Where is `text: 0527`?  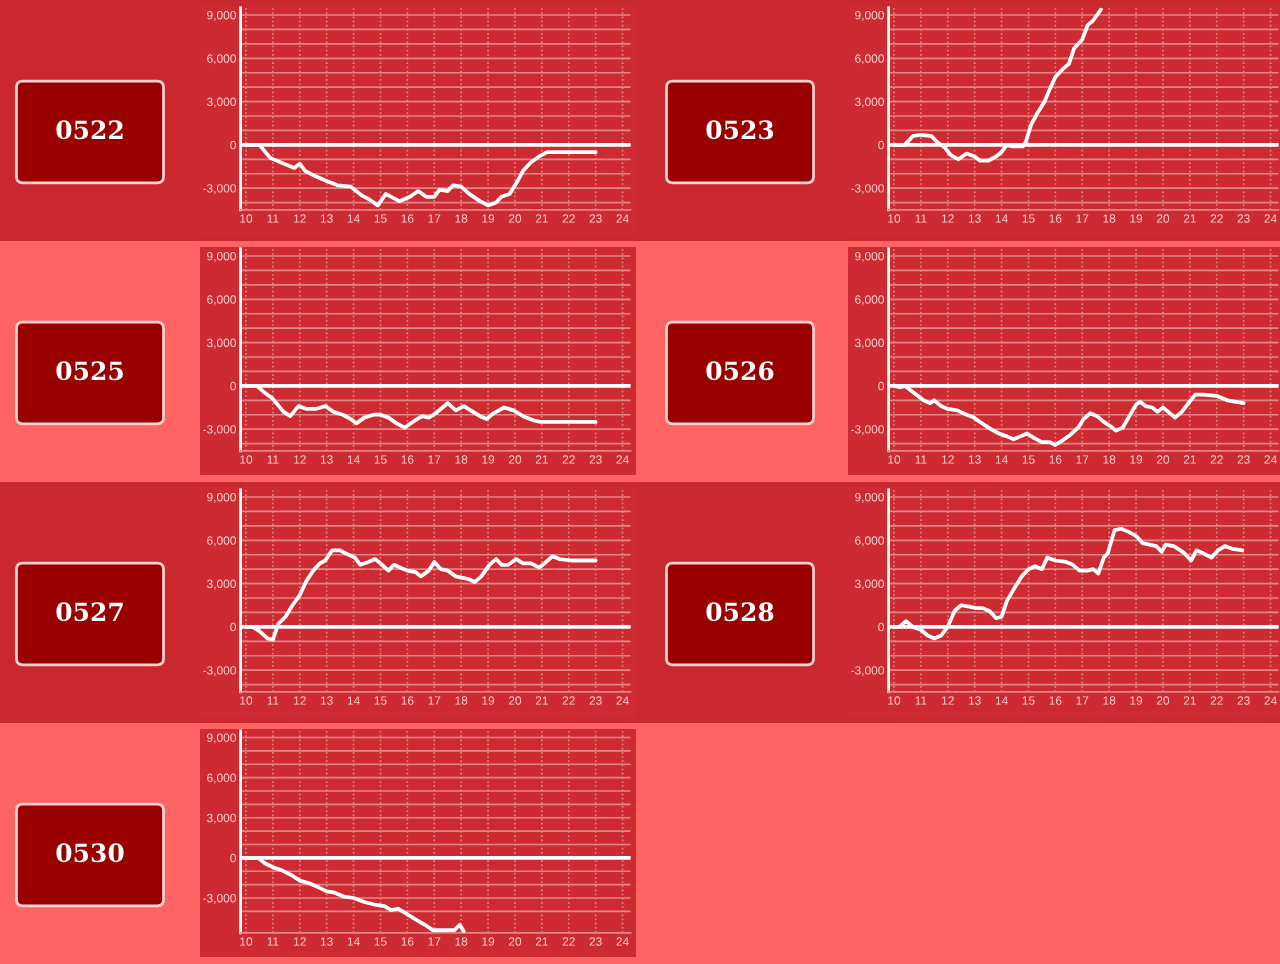
text: 0527 is located at coordinates (89, 612).